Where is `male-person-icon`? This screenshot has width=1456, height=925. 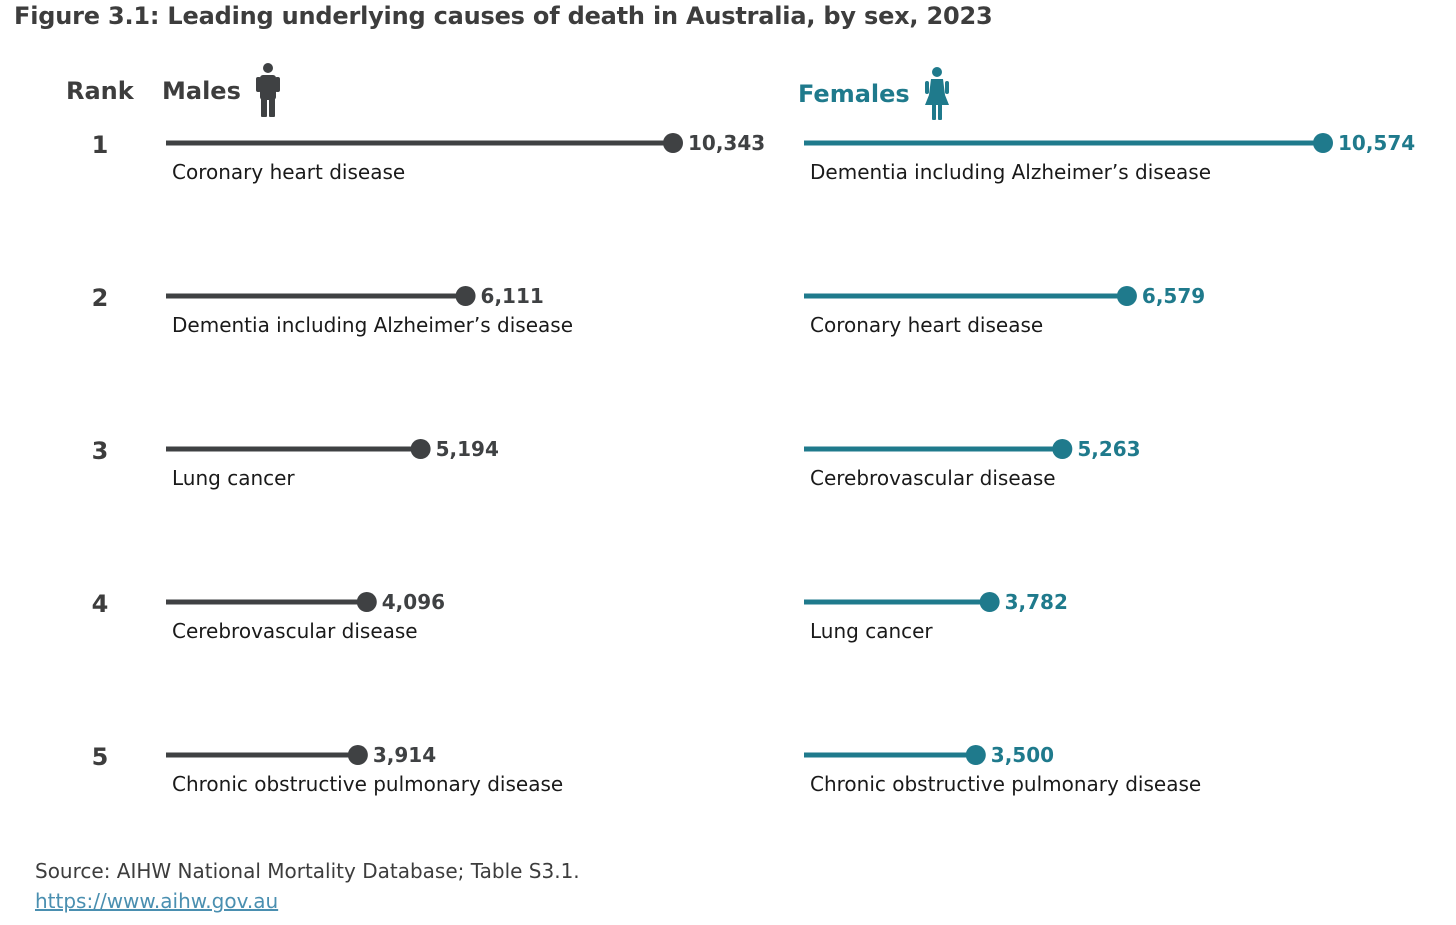
male-person-icon is located at coordinates (268, 90).